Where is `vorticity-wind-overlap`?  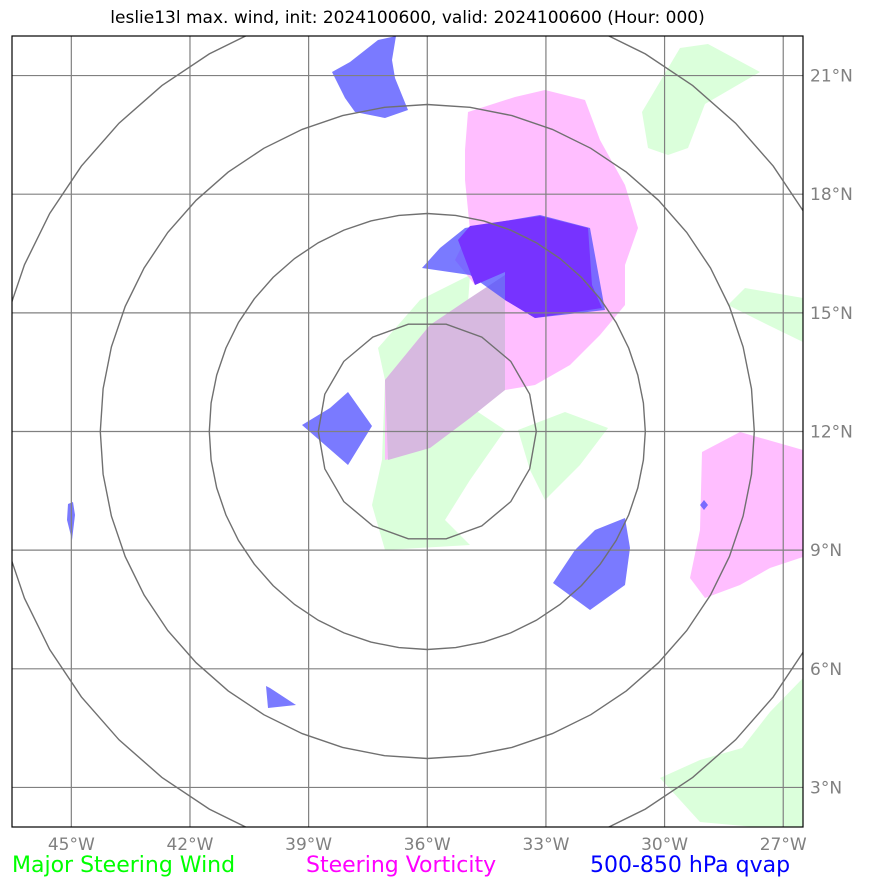 vorticity-wind-overlap is located at coordinates (445, 367).